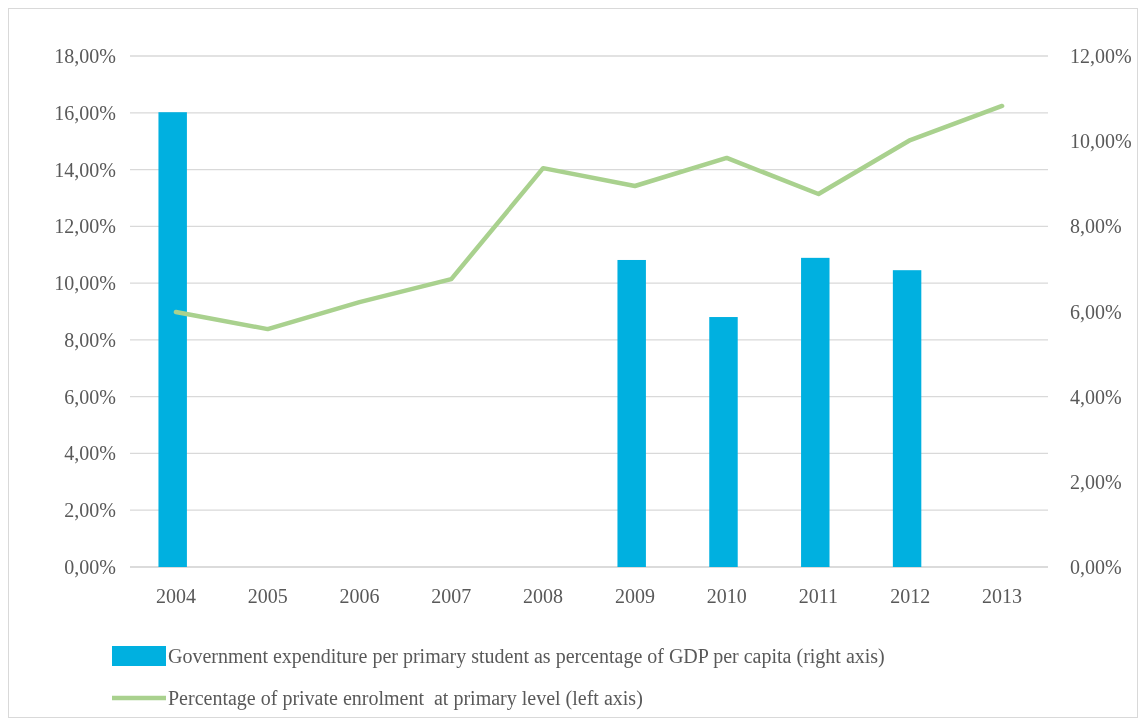 The width and height of the screenshot is (1148, 726). Describe the element at coordinates (1096, 481) in the screenshot. I see `y2-tick-label: 2,00%` at that location.